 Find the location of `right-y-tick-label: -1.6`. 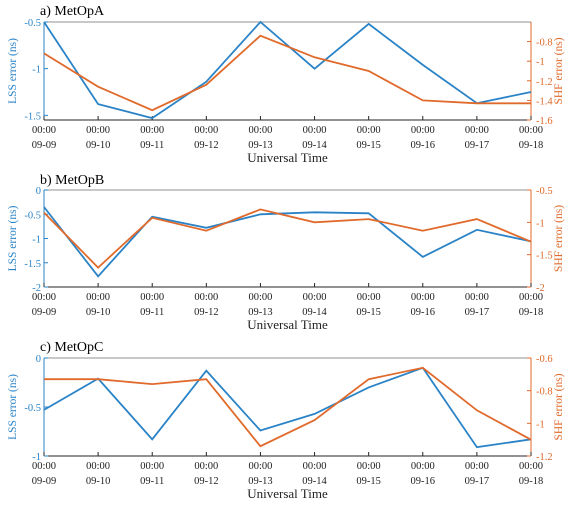

right-y-tick-label: -1.6 is located at coordinates (544, 121).